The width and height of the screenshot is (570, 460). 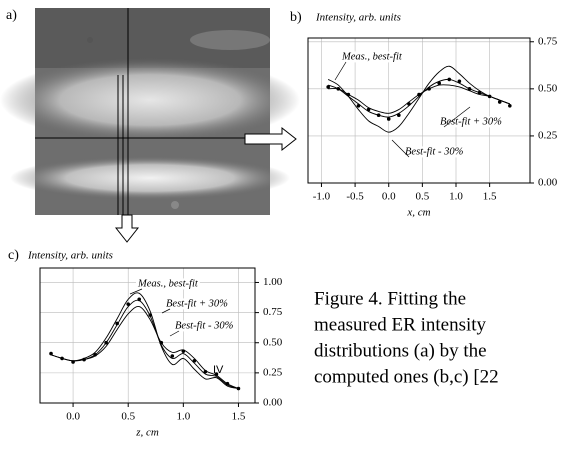 What do you see at coordinates (322, 197) in the screenshot?
I see `x-tick-label: -1.0` at bounding box center [322, 197].